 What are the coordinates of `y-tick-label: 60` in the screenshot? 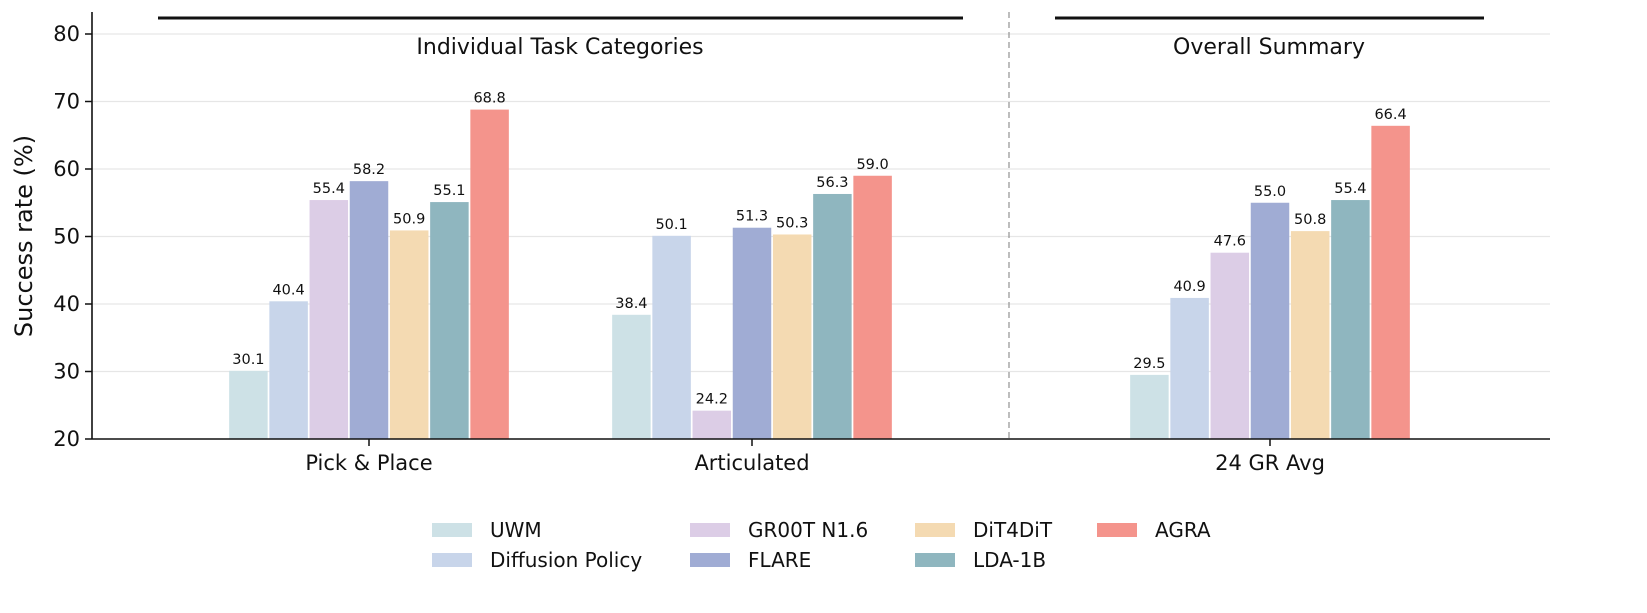 It's located at (66, 169).